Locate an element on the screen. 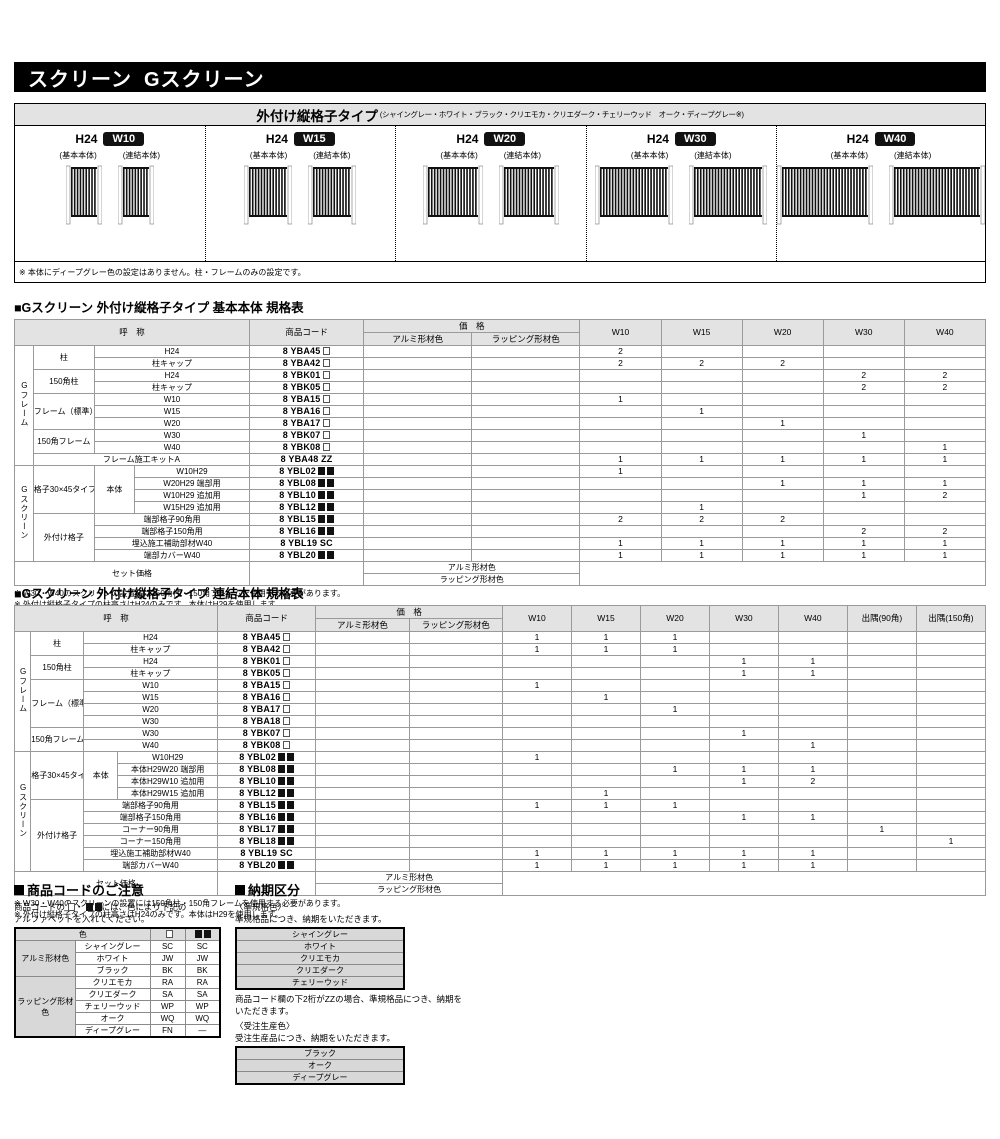 This screenshot has width=1000, height=1139. wrap-color-group-label: ラッピング形材色 is located at coordinates (45, 1007).